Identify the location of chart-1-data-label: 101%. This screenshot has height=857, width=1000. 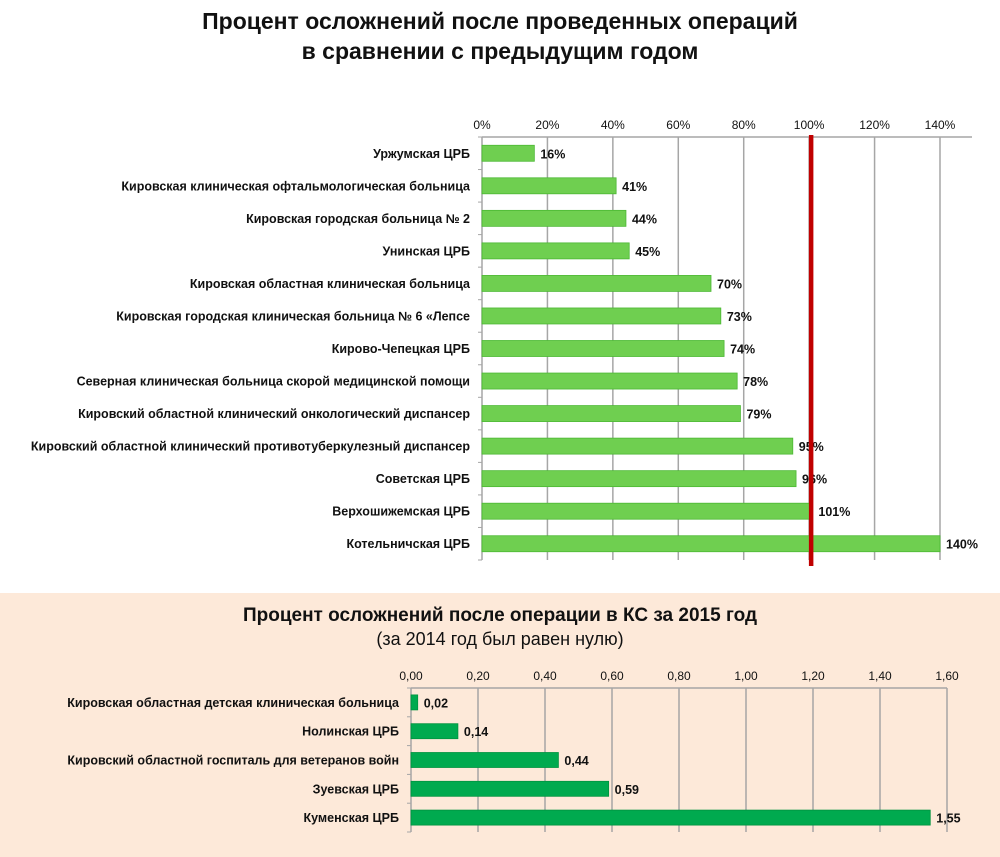
(834, 512).